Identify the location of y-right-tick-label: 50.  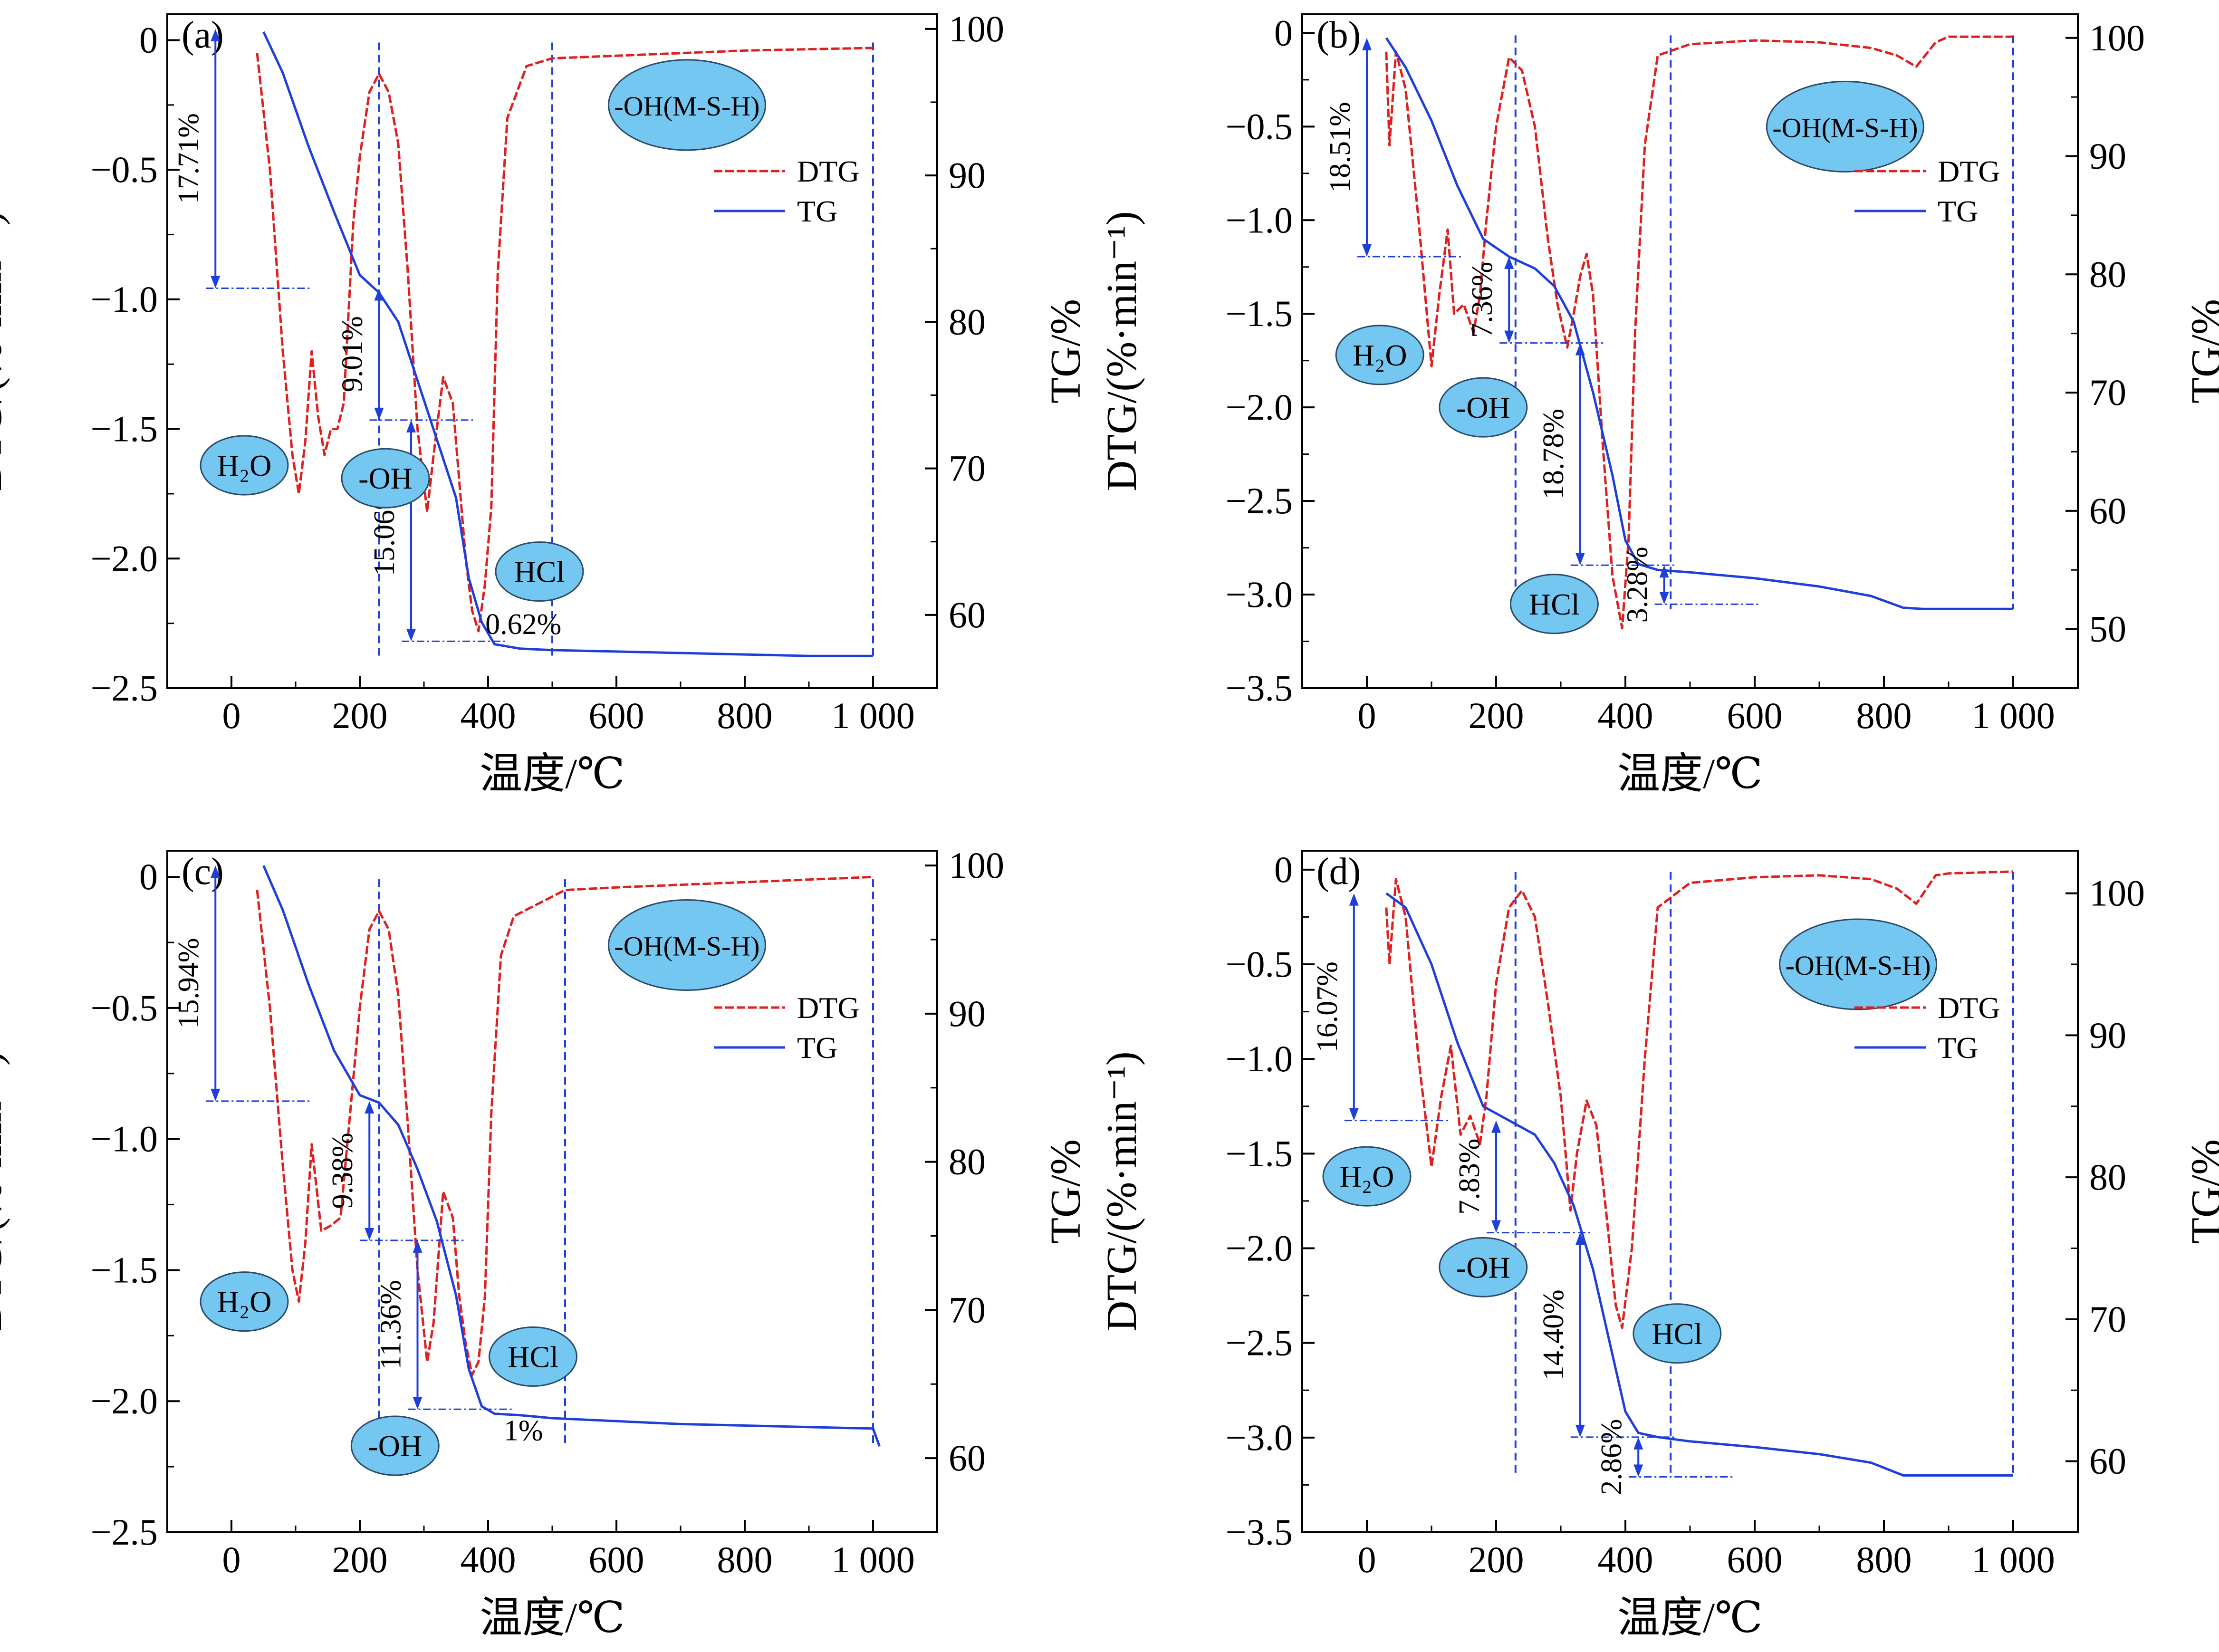
(2107, 629).